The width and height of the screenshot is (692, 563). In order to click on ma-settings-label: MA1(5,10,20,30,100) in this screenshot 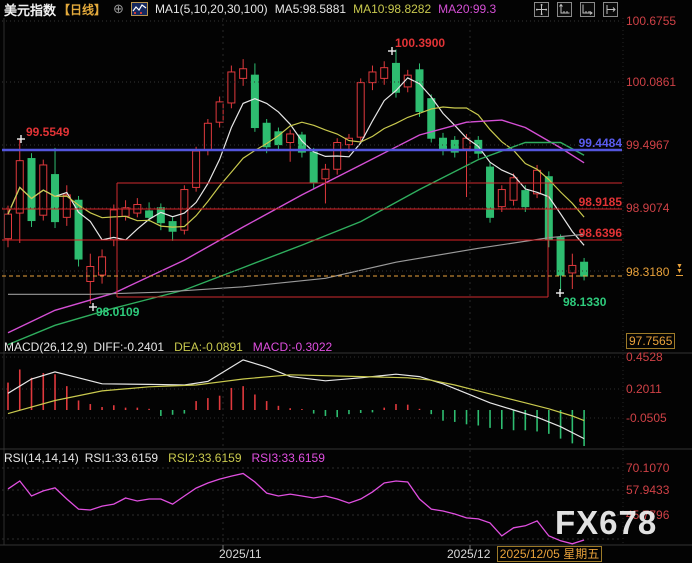, I will do `click(211, 9)`.